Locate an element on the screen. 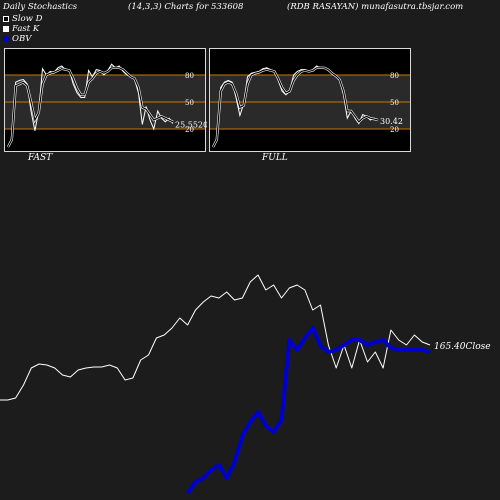 The width and height of the screenshot is (500, 500). legend-item-obv: OBV is located at coordinates (17, 39).